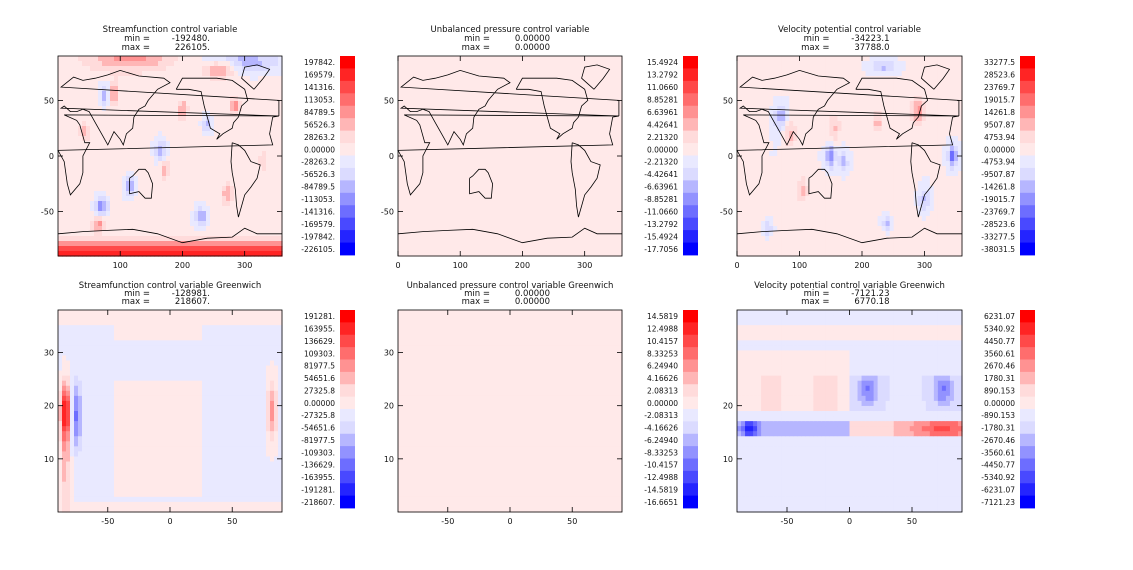 The width and height of the screenshot is (1133, 570). Describe the element at coordinates (662, 62) in the screenshot. I see `colorbar-label: 15.4924` at that location.